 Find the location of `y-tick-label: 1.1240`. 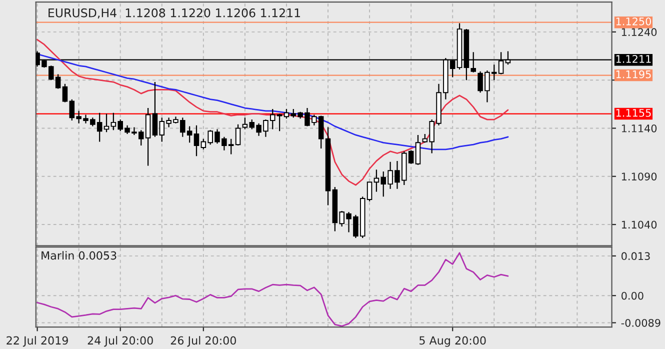

y-tick-label: 1.1240 is located at coordinates (639, 32).